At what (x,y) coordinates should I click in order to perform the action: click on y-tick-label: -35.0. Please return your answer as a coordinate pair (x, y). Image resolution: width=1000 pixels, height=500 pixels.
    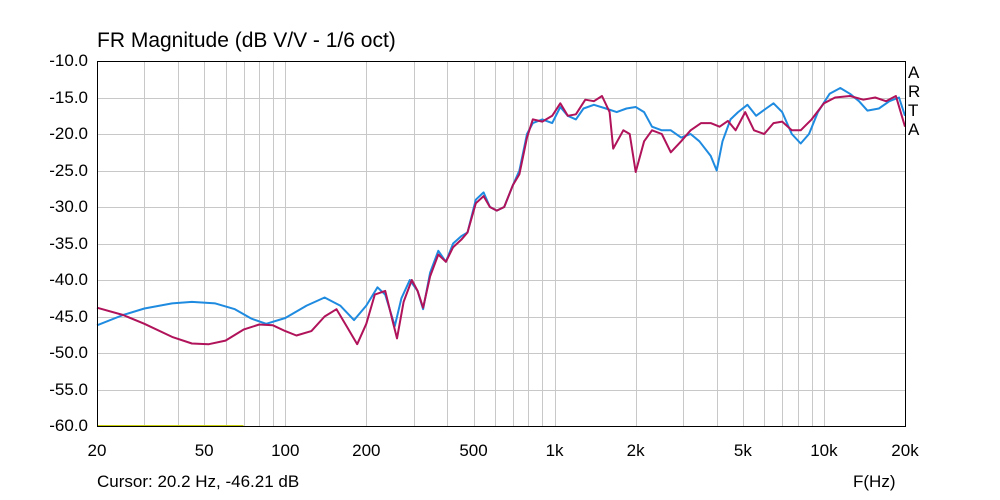
    Looking at the image, I should click on (68, 243).